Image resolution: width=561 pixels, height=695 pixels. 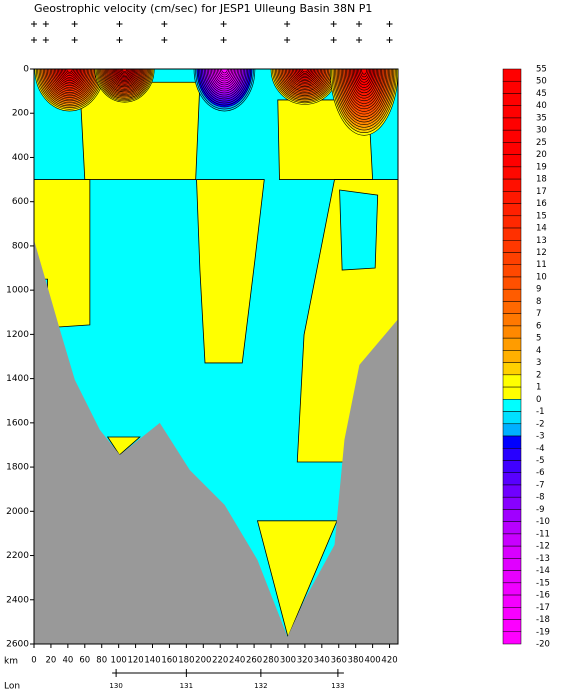 I want to click on y-tick-label: 600, so click(x=20, y=202).